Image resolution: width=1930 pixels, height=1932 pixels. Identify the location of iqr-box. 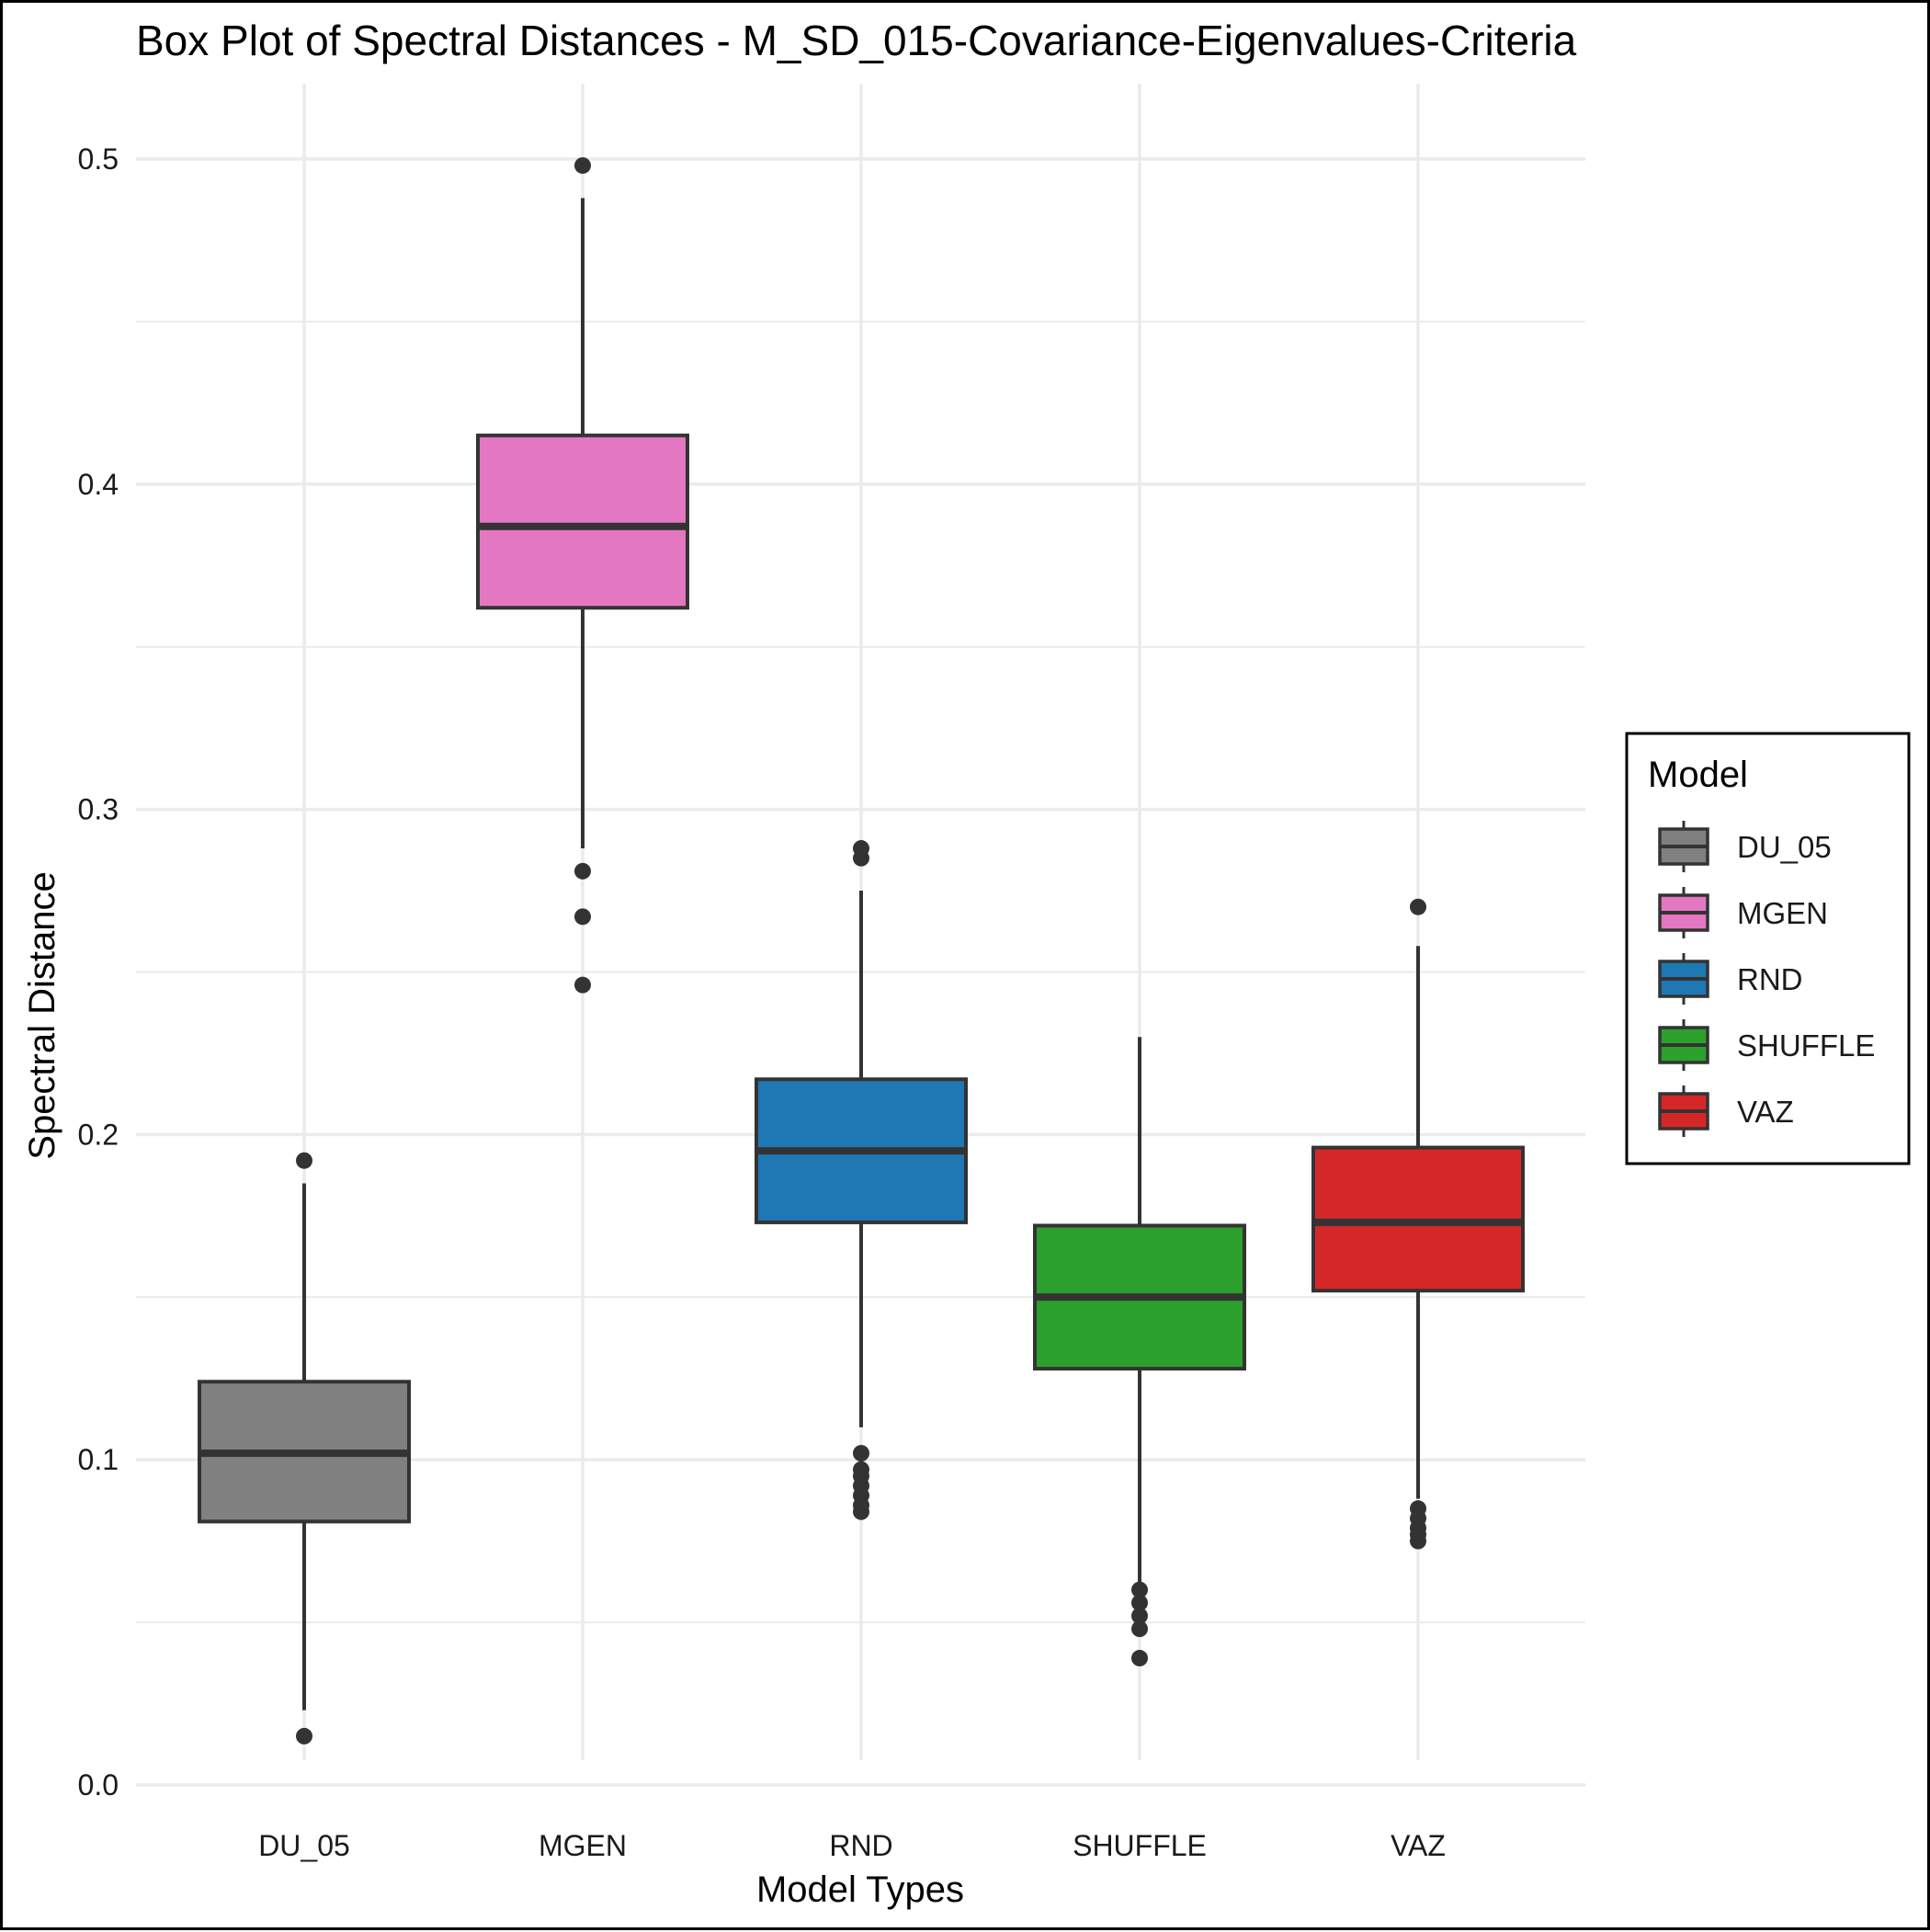
(582, 522).